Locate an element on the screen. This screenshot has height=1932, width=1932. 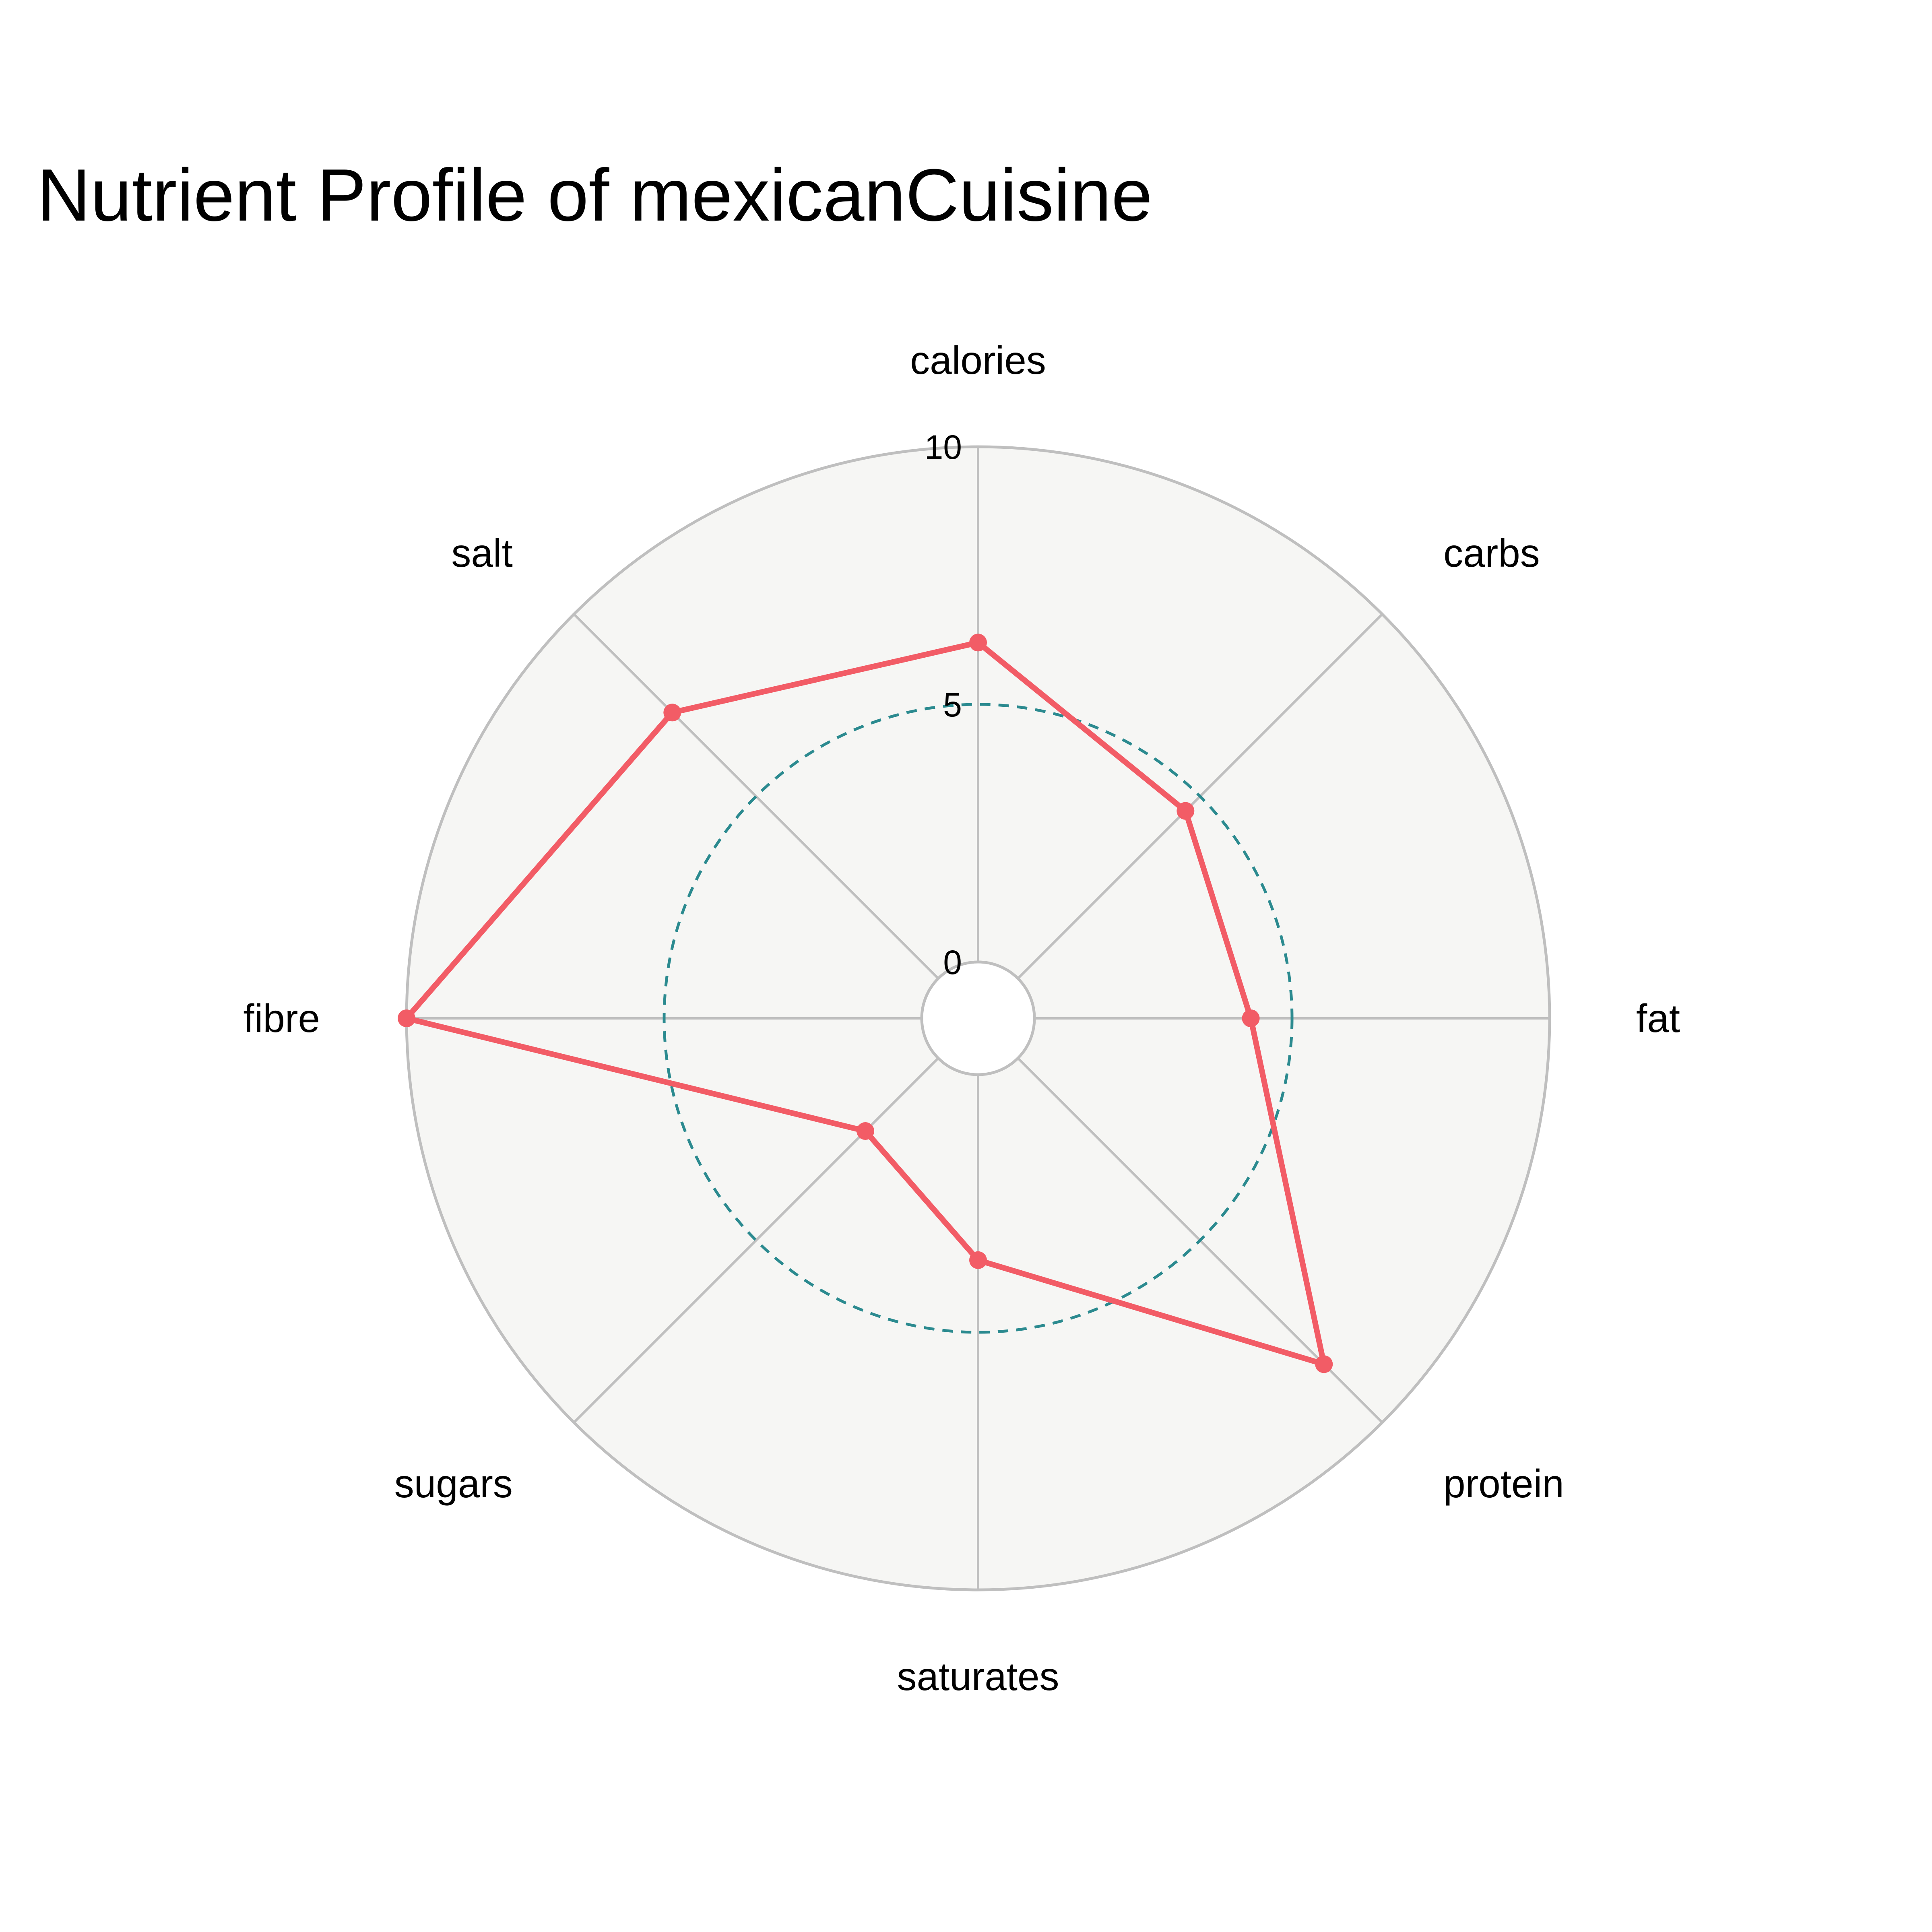
axis-label-protein: protein is located at coordinates (1503, 1483).